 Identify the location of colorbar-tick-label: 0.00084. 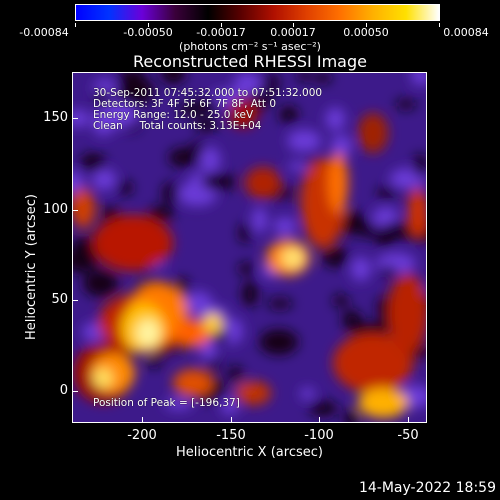
(466, 32).